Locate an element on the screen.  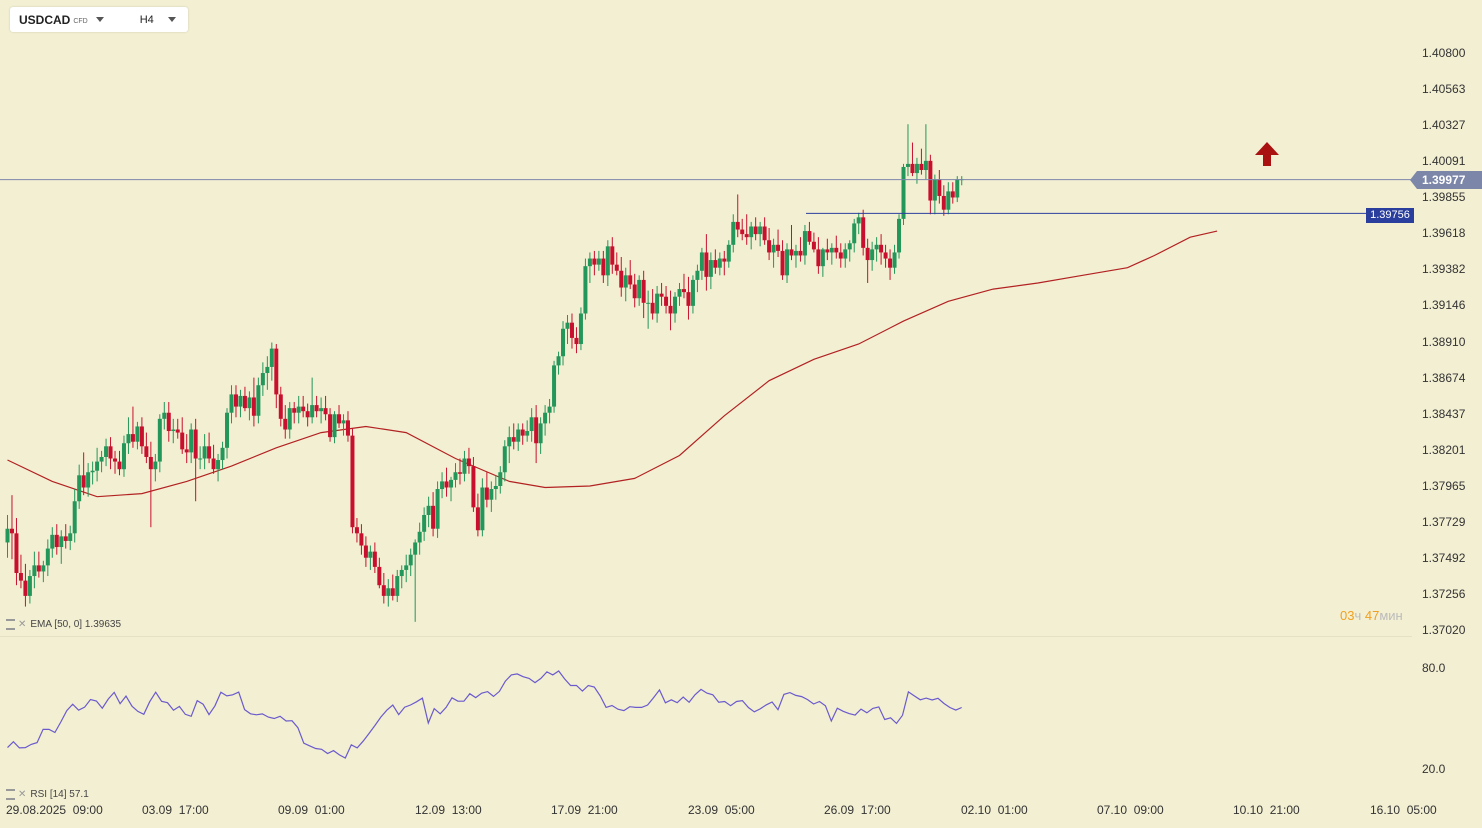
symbol-label: USDCAD is located at coordinates (45, 19).